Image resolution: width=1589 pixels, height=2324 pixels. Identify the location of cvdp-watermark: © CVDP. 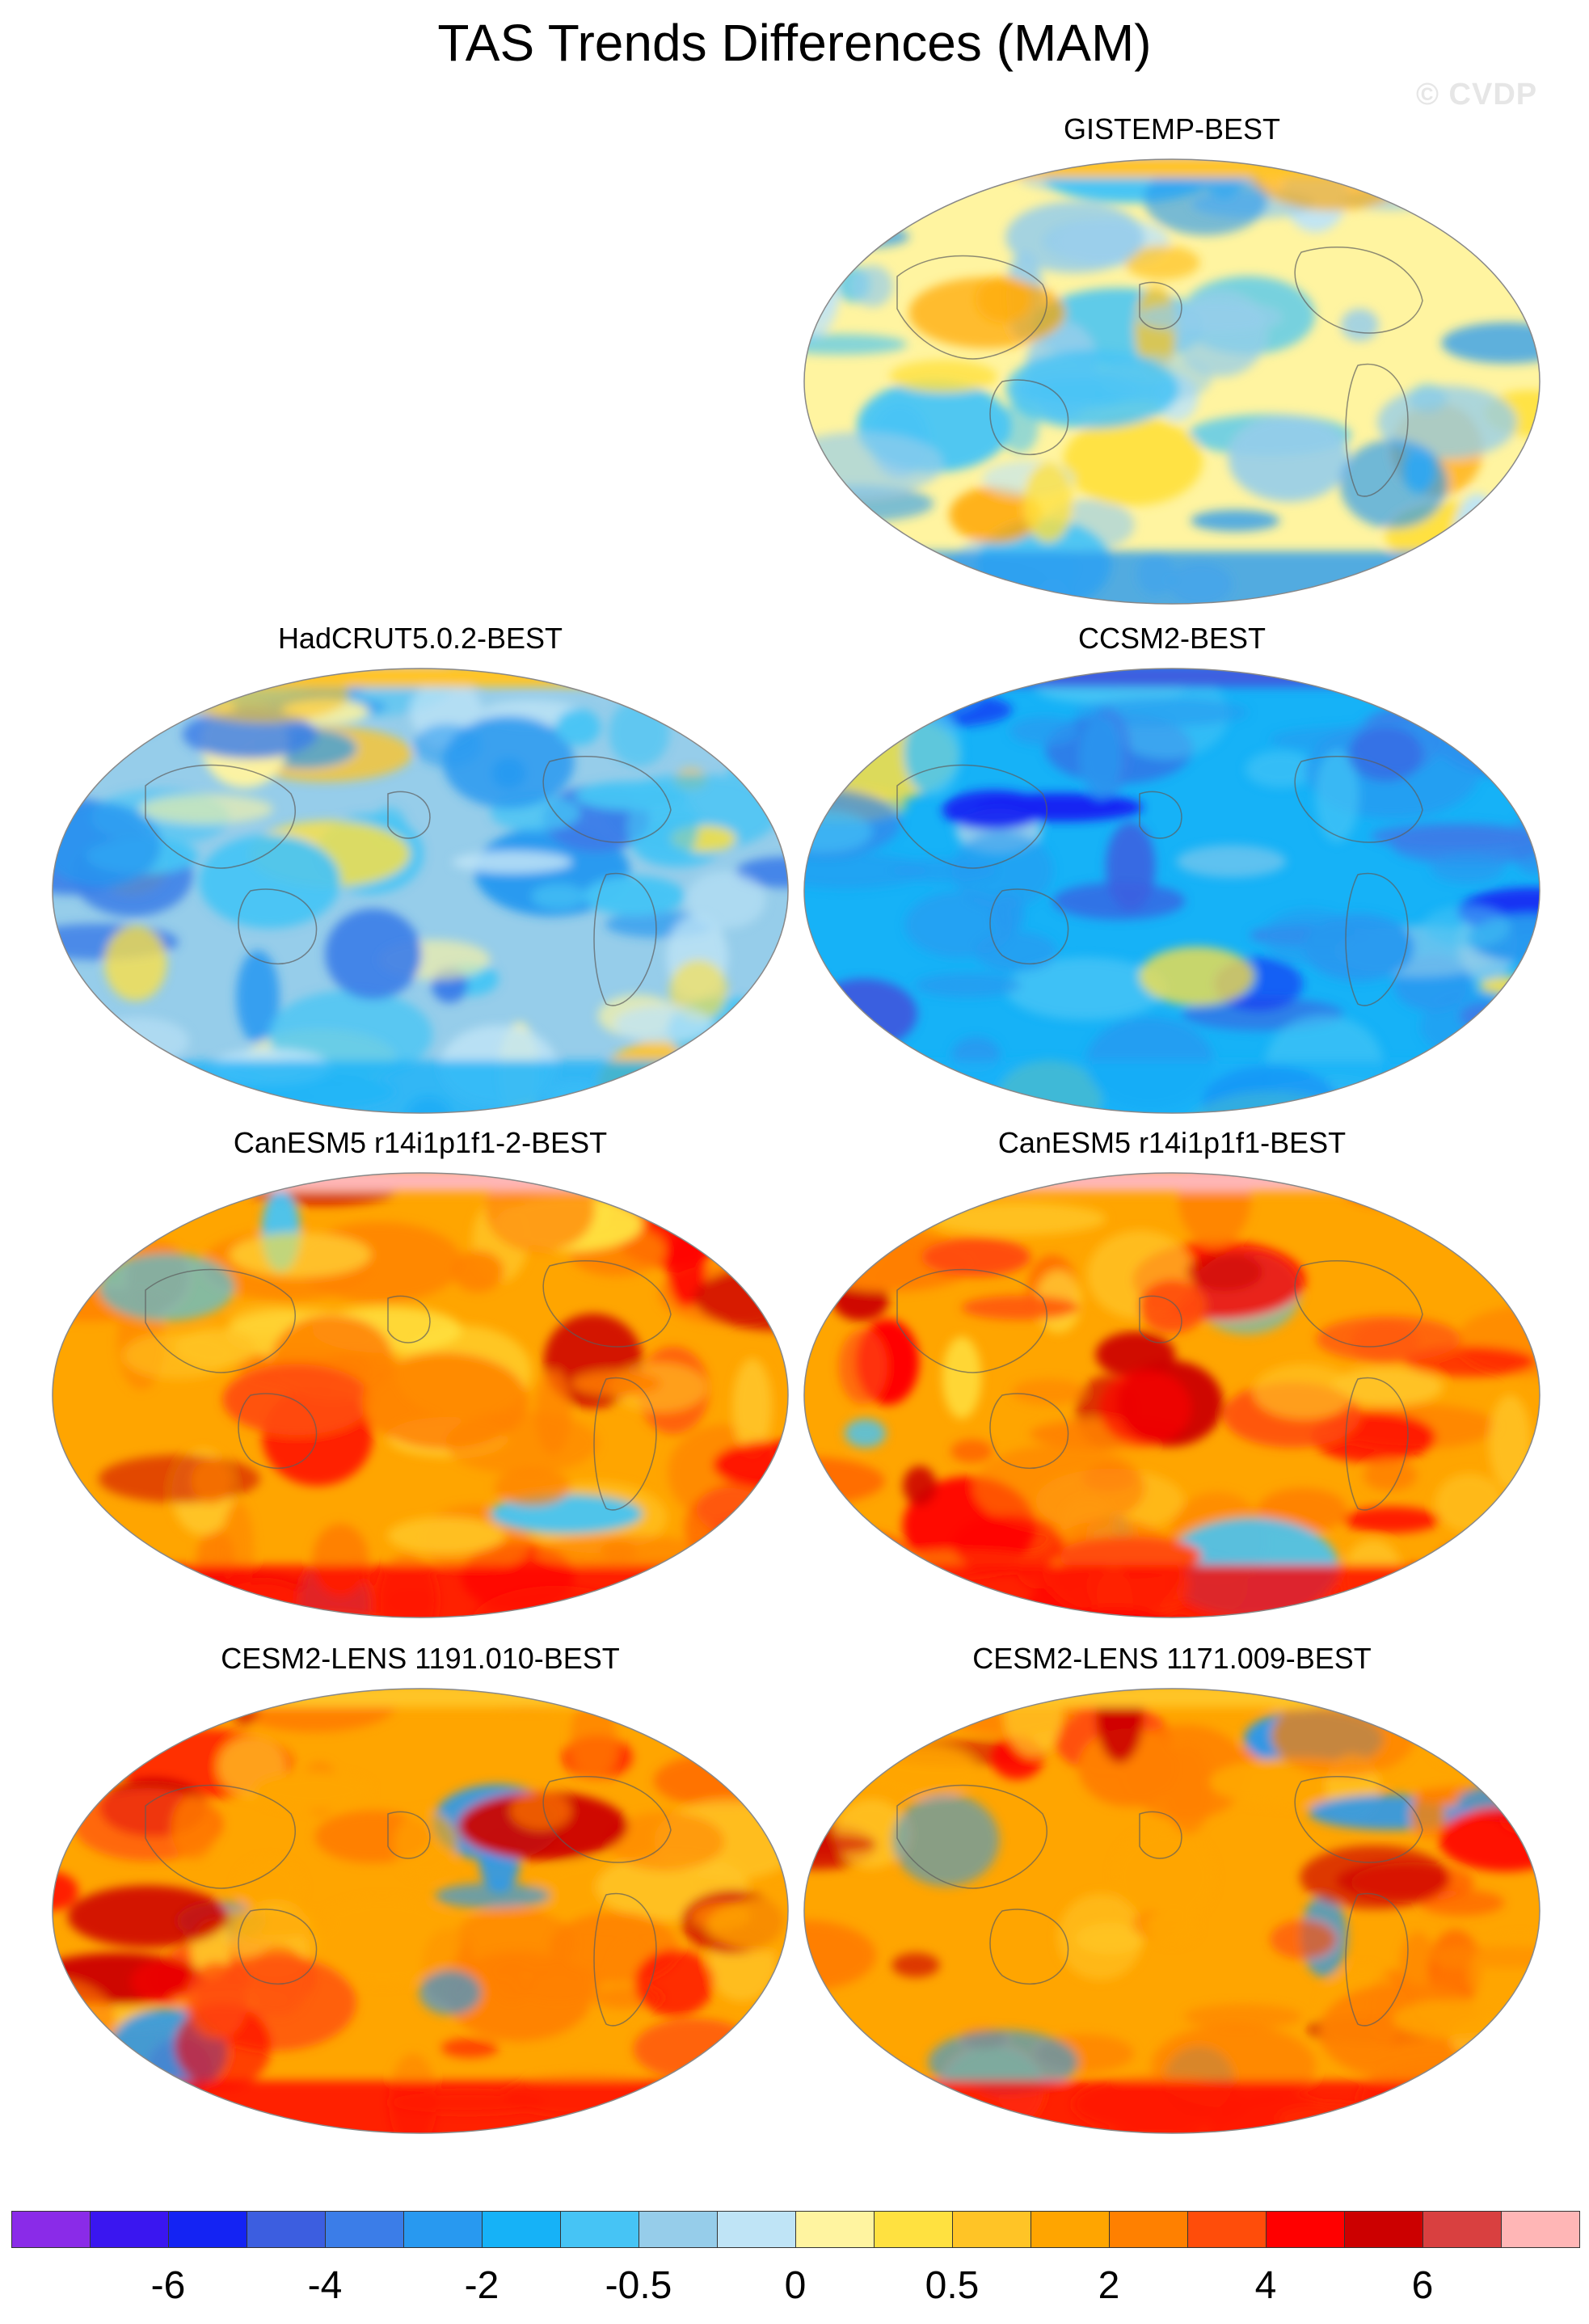
(1477, 95).